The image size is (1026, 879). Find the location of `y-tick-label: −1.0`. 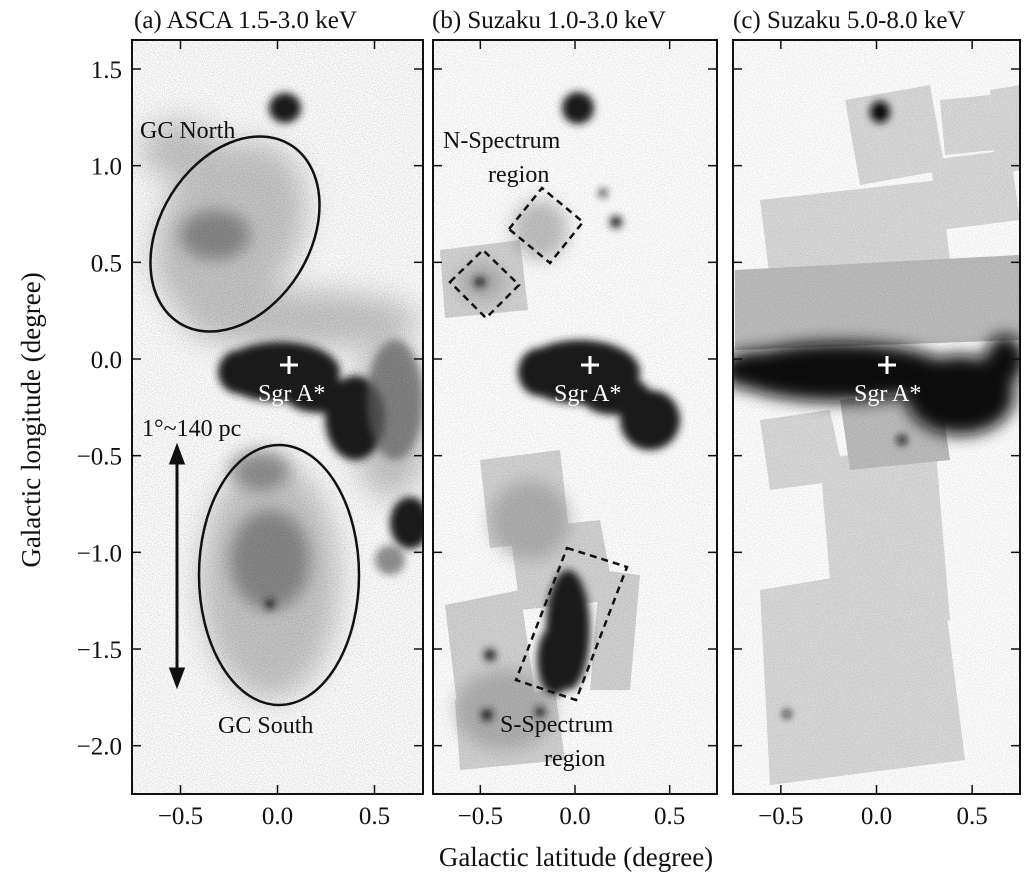

y-tick-label: −1.0 is located at coordinates (99, 553).